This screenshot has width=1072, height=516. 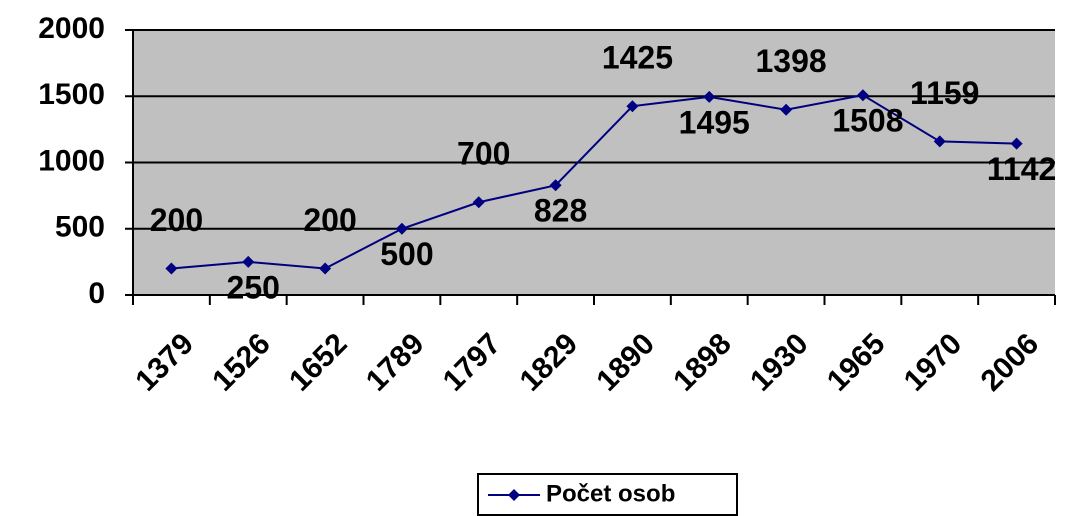 I want to click on y-tick-label: 1000, so click(x=71, y=160).